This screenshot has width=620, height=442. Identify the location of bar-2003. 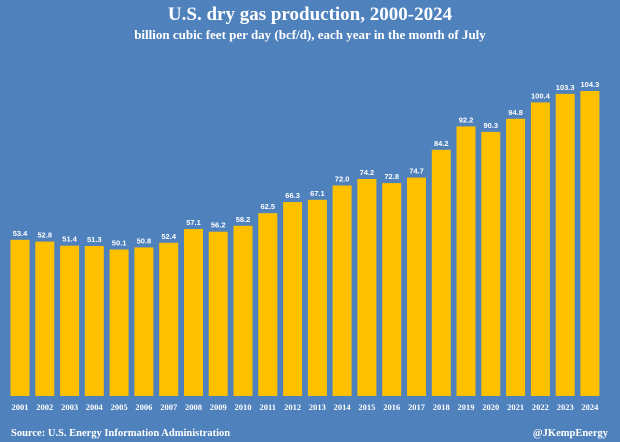
(70, 320).